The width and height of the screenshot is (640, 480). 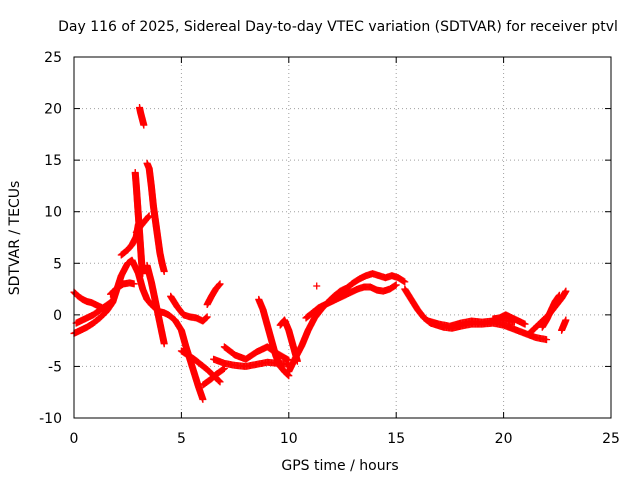 I want to click on x-tick-label: 20, so click(x=504, y=439).